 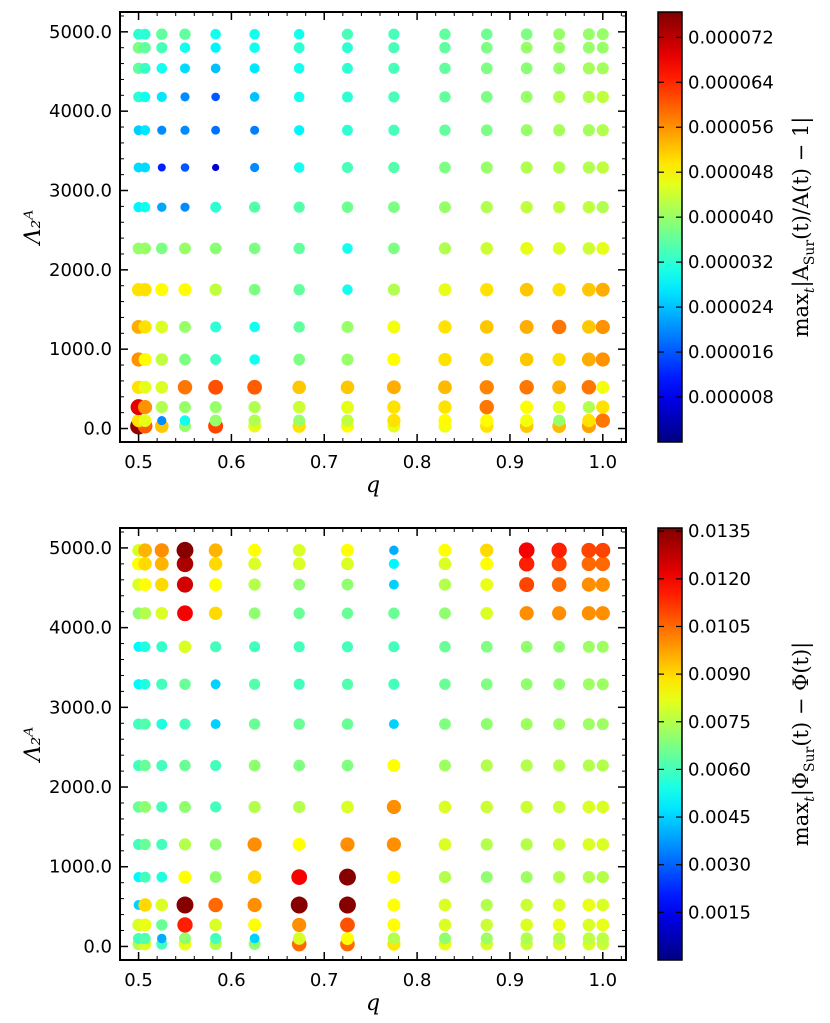 What do you see at coordinates (731, 37) in the screenshot?
I see `colorbar-tick-label: 0.000072` at bounding box center [731, 37].